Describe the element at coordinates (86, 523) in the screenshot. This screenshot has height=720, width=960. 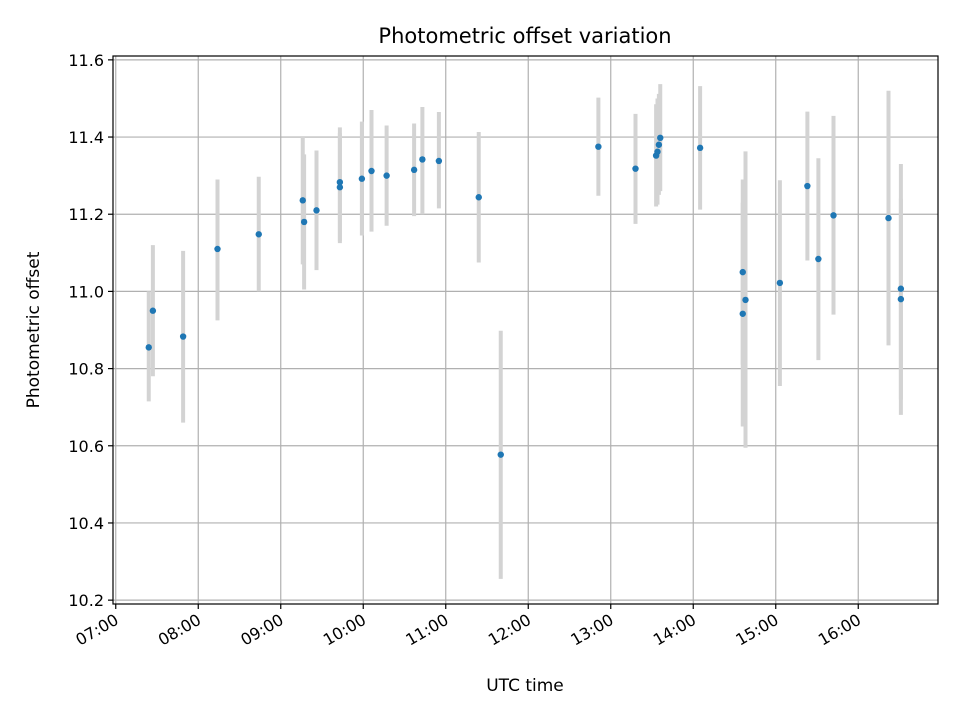
I see `y-tick-label: 10.4` at that location.